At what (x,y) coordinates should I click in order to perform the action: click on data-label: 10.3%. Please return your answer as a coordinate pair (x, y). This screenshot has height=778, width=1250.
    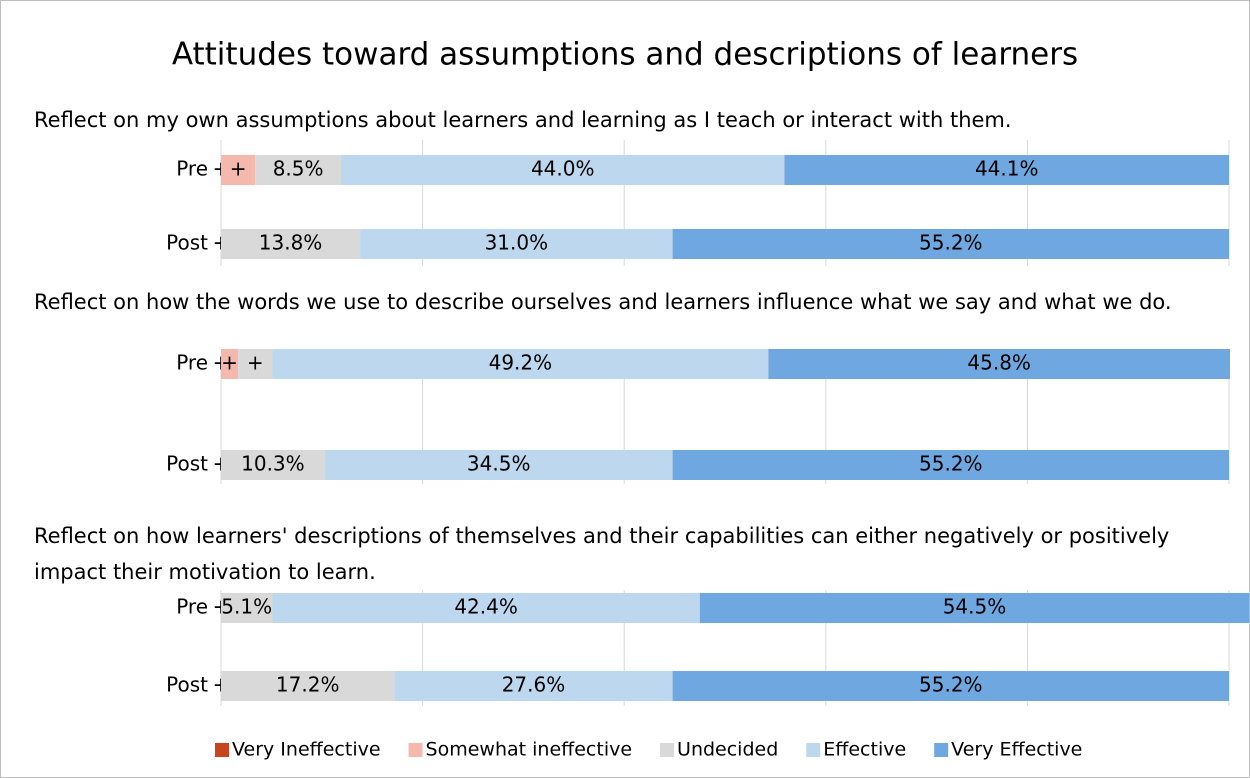
    Looking at the image, I should click on (273, 464).